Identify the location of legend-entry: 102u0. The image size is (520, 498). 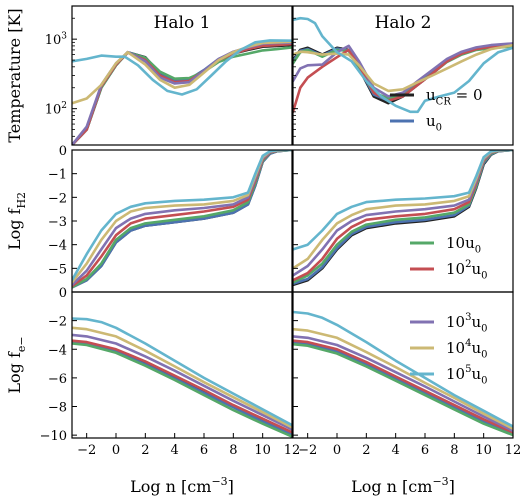
(449, 270).